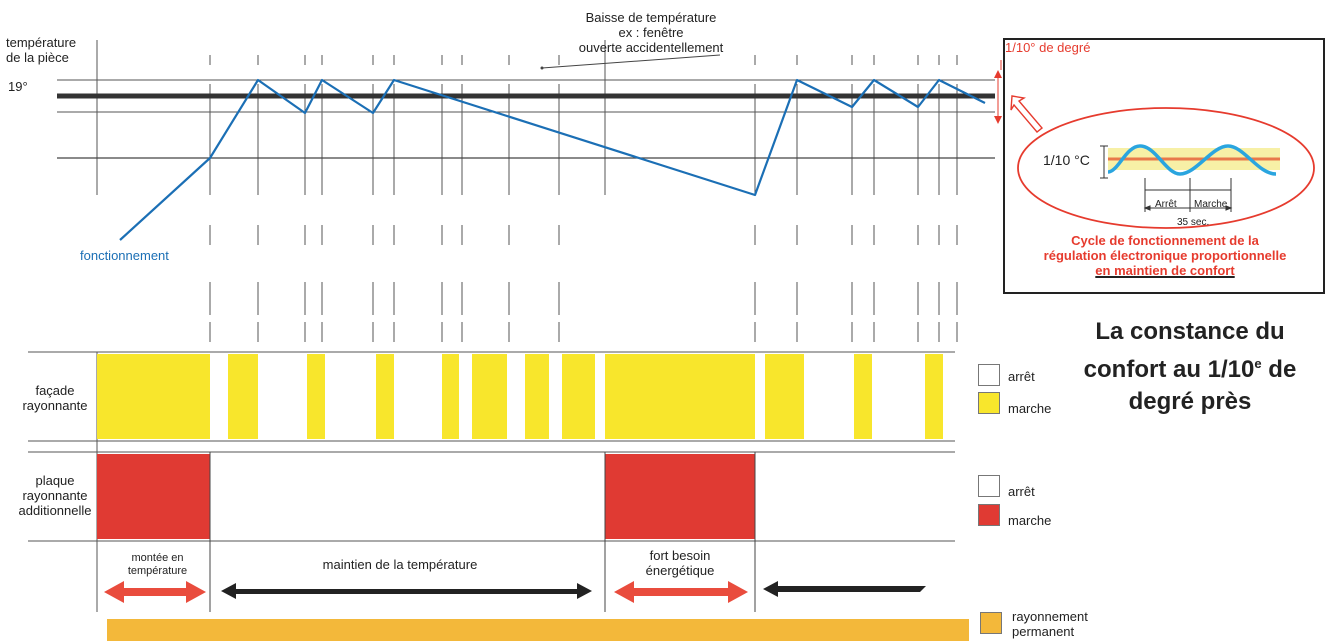 The width and height of the screenshot is (1335, 643). I want to click on row-label-facade: façade rayonnante, so click(55, 398).